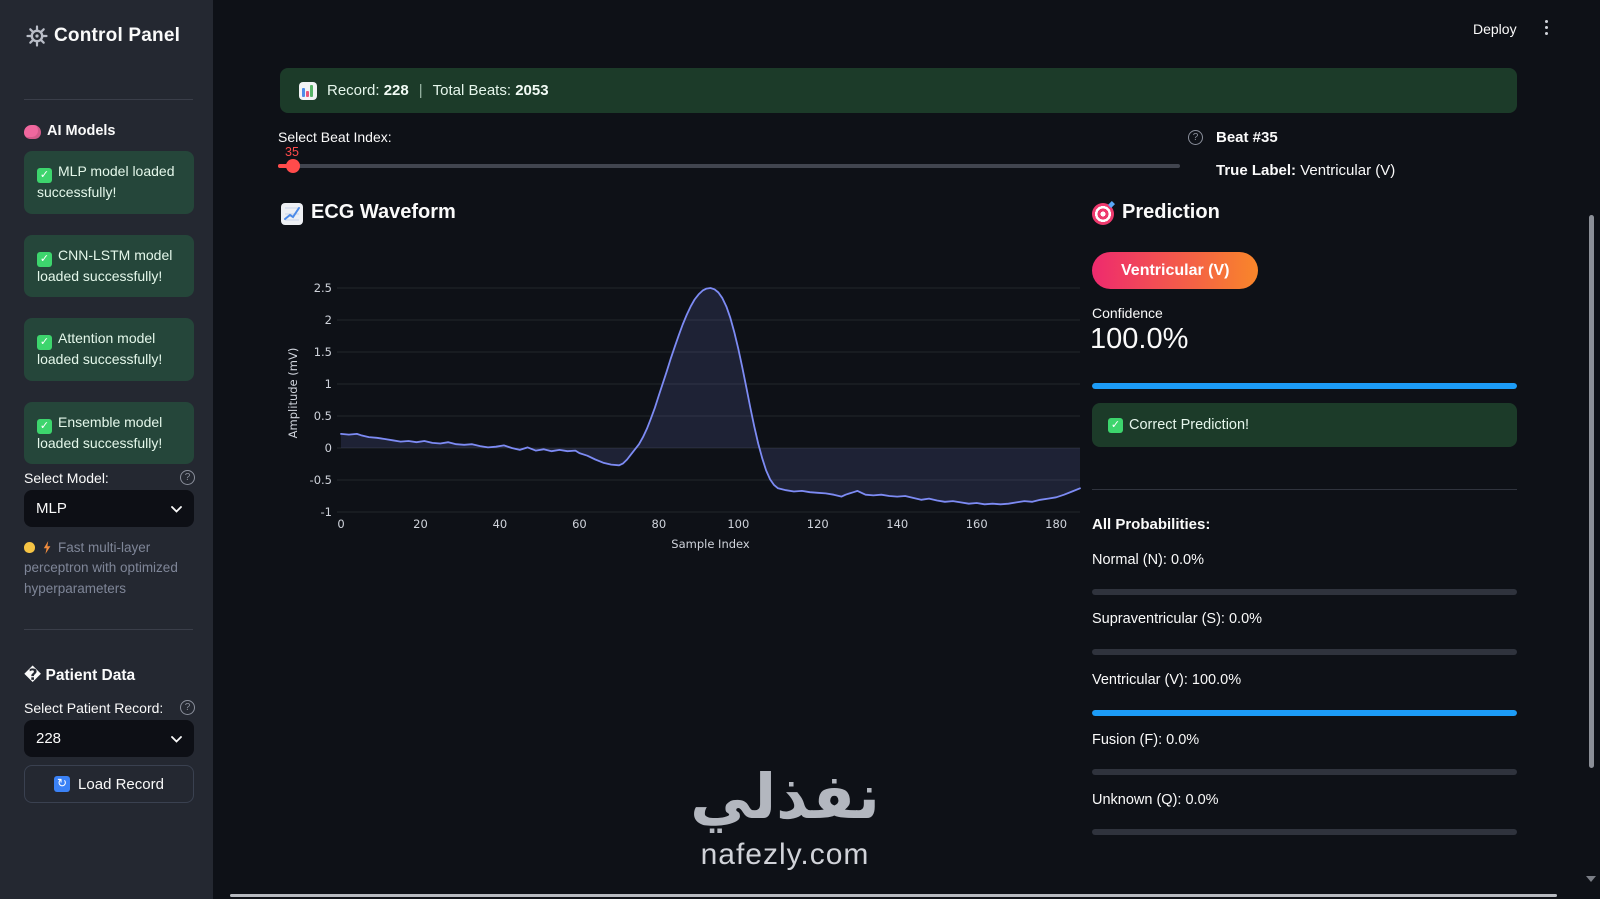 Image resolution: width=1600 pixels, height=899 pixels. What do you see at coordinates (977, 524) in the screenshot?
I see `svg-text: 160` at bounding box center [977, 524].